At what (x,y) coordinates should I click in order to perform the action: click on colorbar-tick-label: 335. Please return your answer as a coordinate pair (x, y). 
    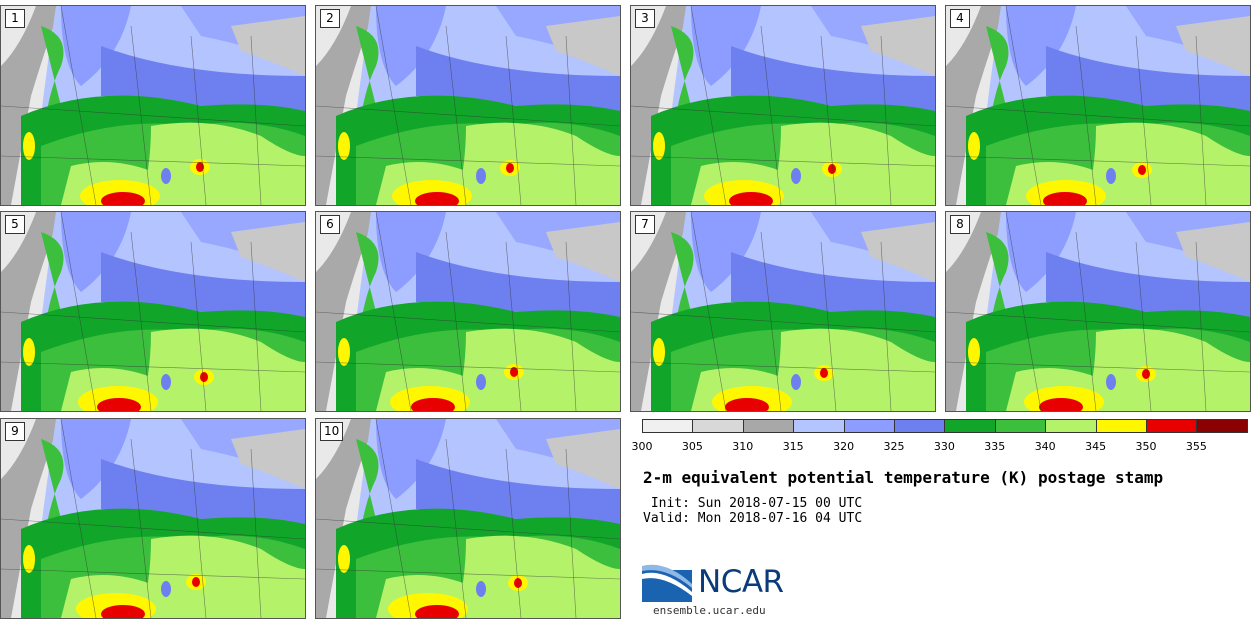
    Looking at the image, I should click on (995, 446).